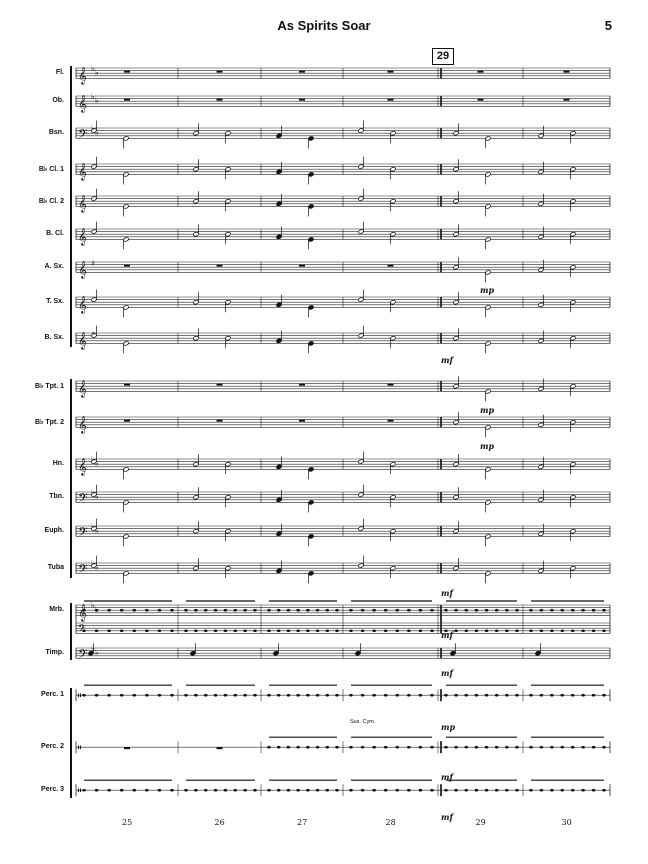 This screenshot has width=648, height=864. What do you see at coordinates (52, 694) in the screenshot?
I see `instrument-label: Perc. 1` at bounding box center [52, 694].